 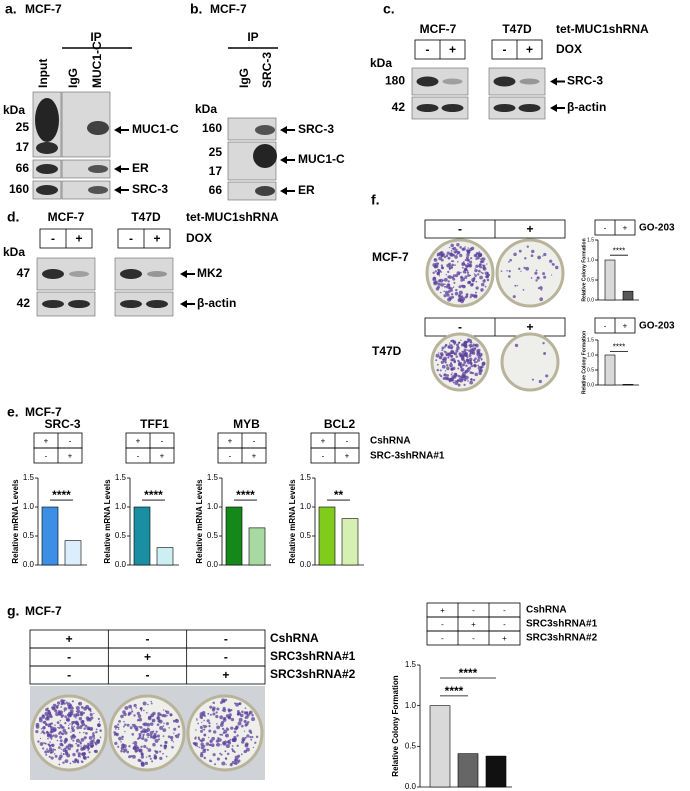 I want to click on panel-label: e., so click(x=13, y=412).